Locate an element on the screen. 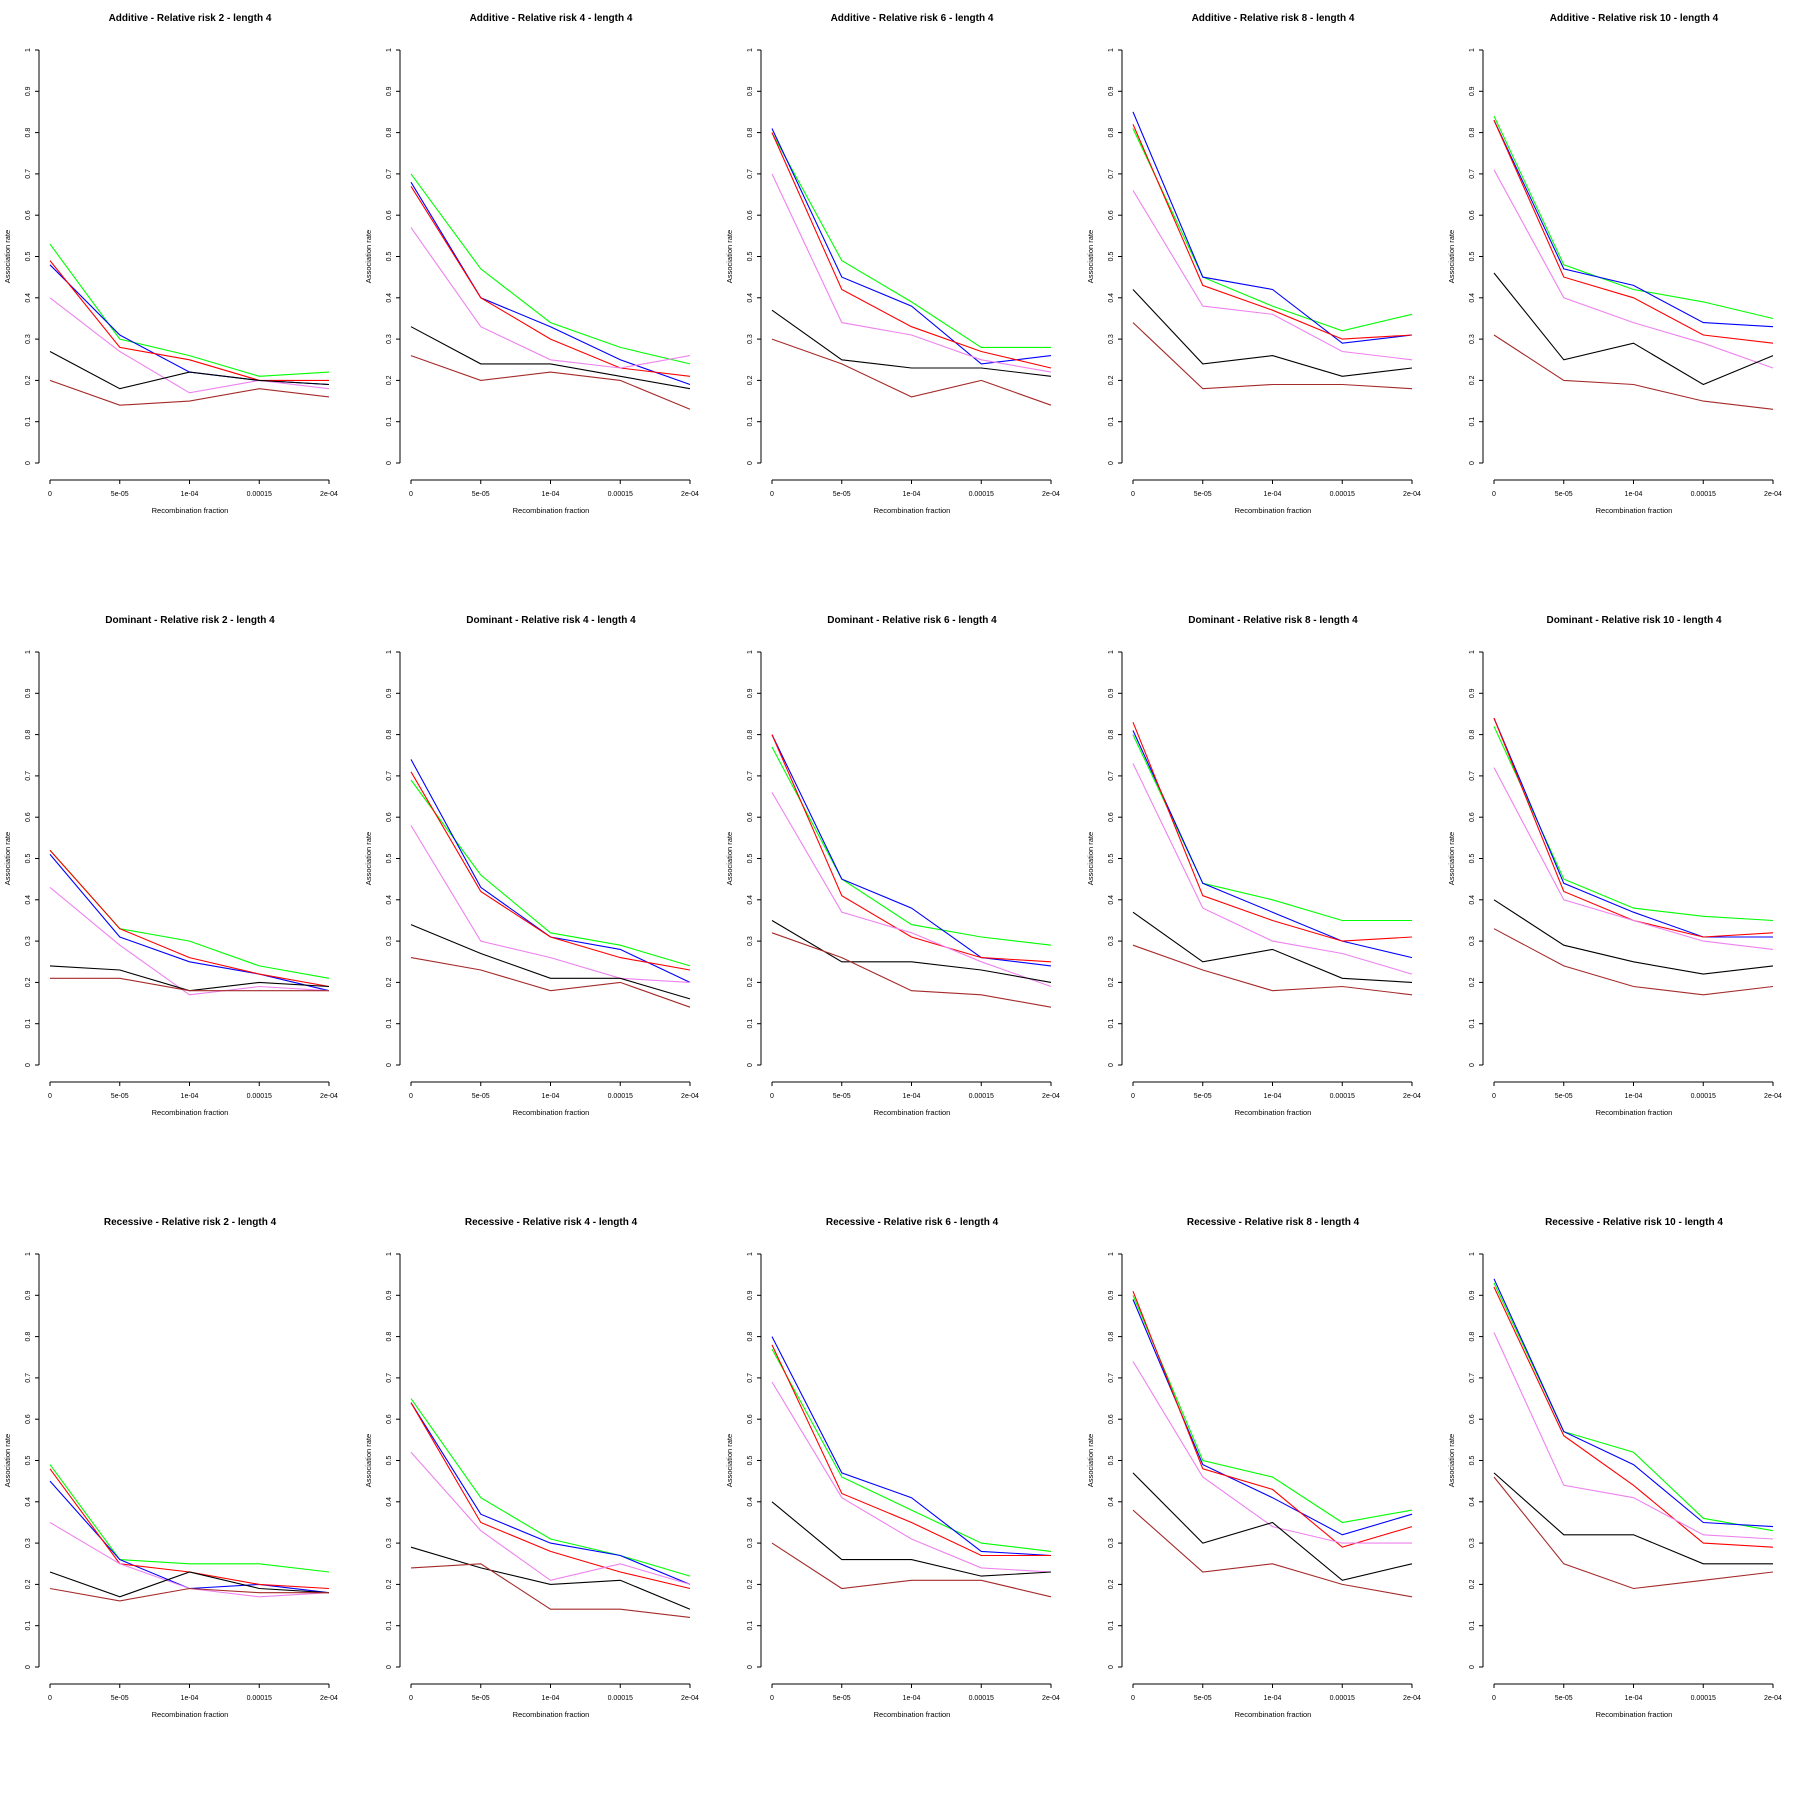 The width and height of the screenshot is (1800, 1800). panel-title: Additive - Relative risk 10 - length 4 is located at coordinates (1634, 18).